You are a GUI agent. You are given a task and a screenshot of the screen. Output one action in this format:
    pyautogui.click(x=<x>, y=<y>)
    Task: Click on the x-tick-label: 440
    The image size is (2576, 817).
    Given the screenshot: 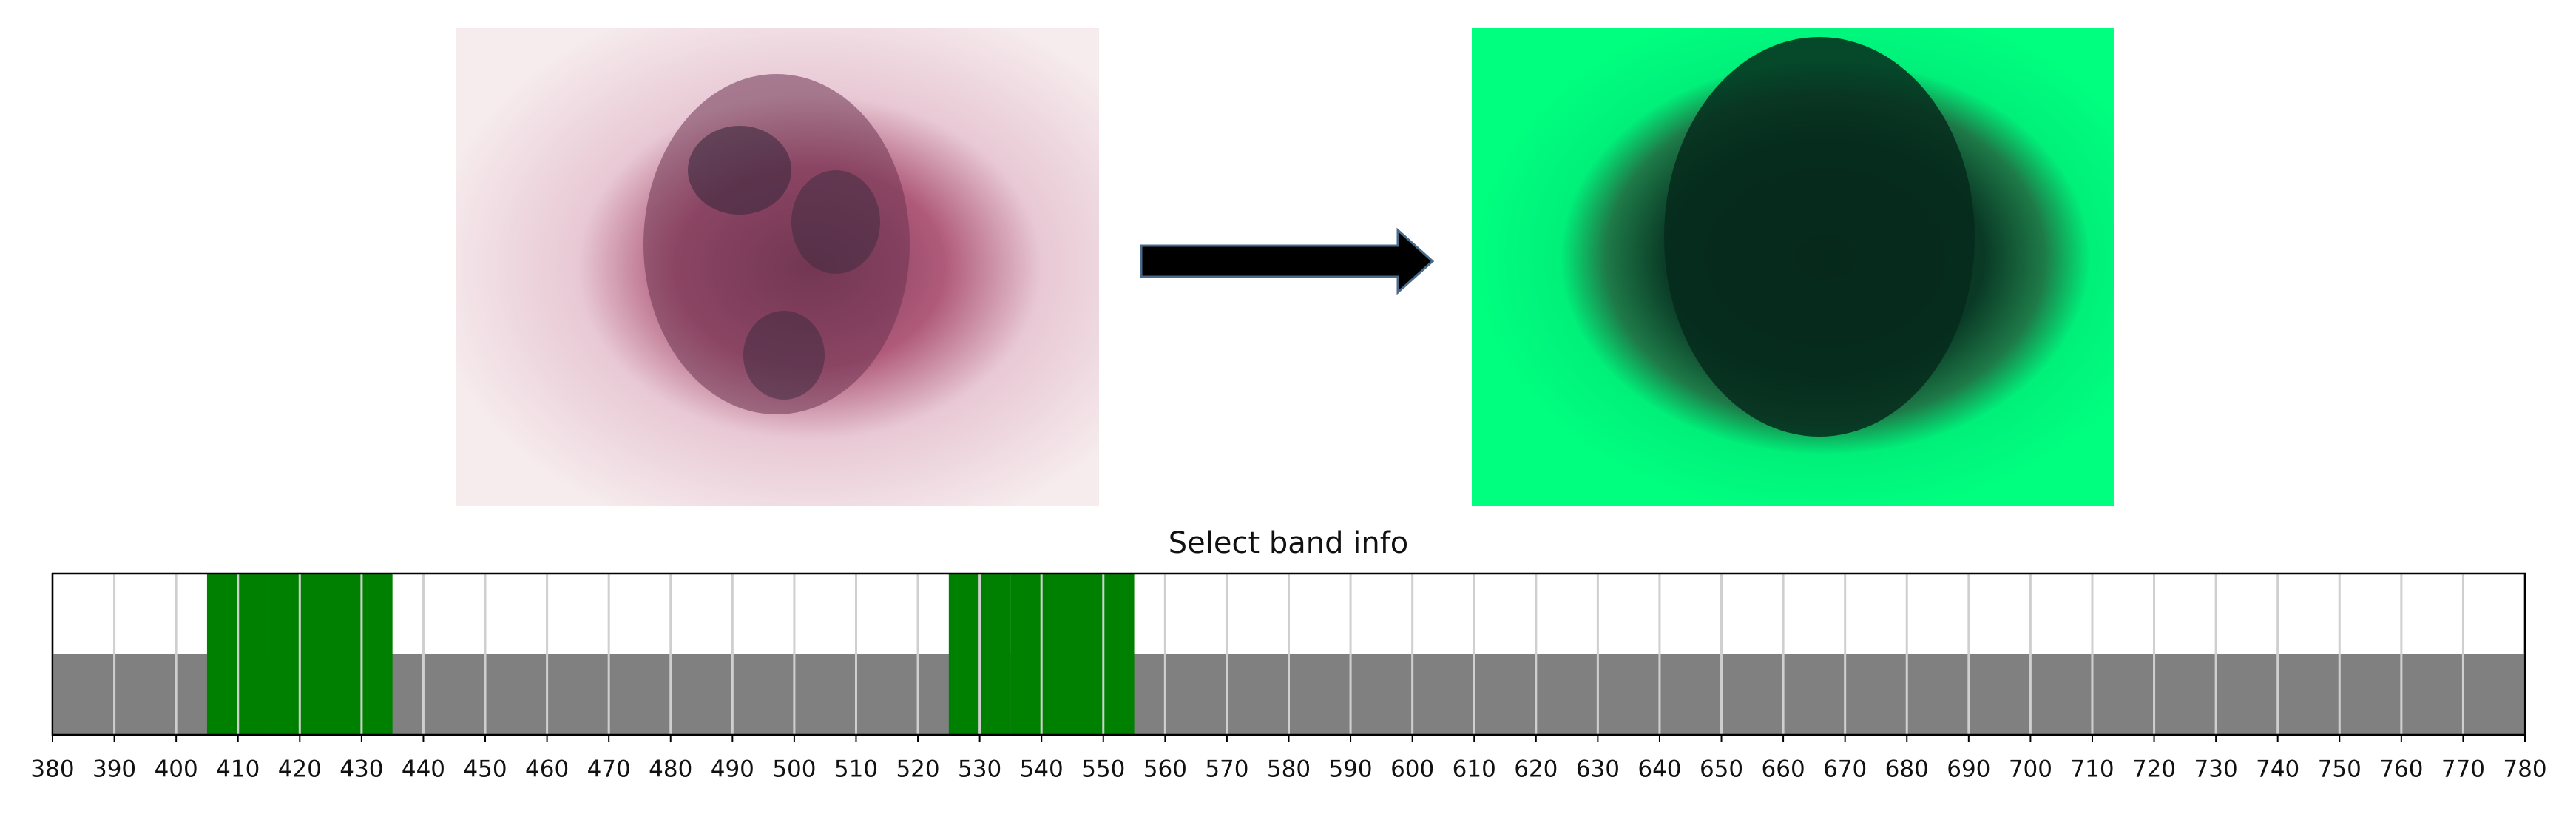 What is the action you would take?
    pyautogui.click(x=423, y=769)
    